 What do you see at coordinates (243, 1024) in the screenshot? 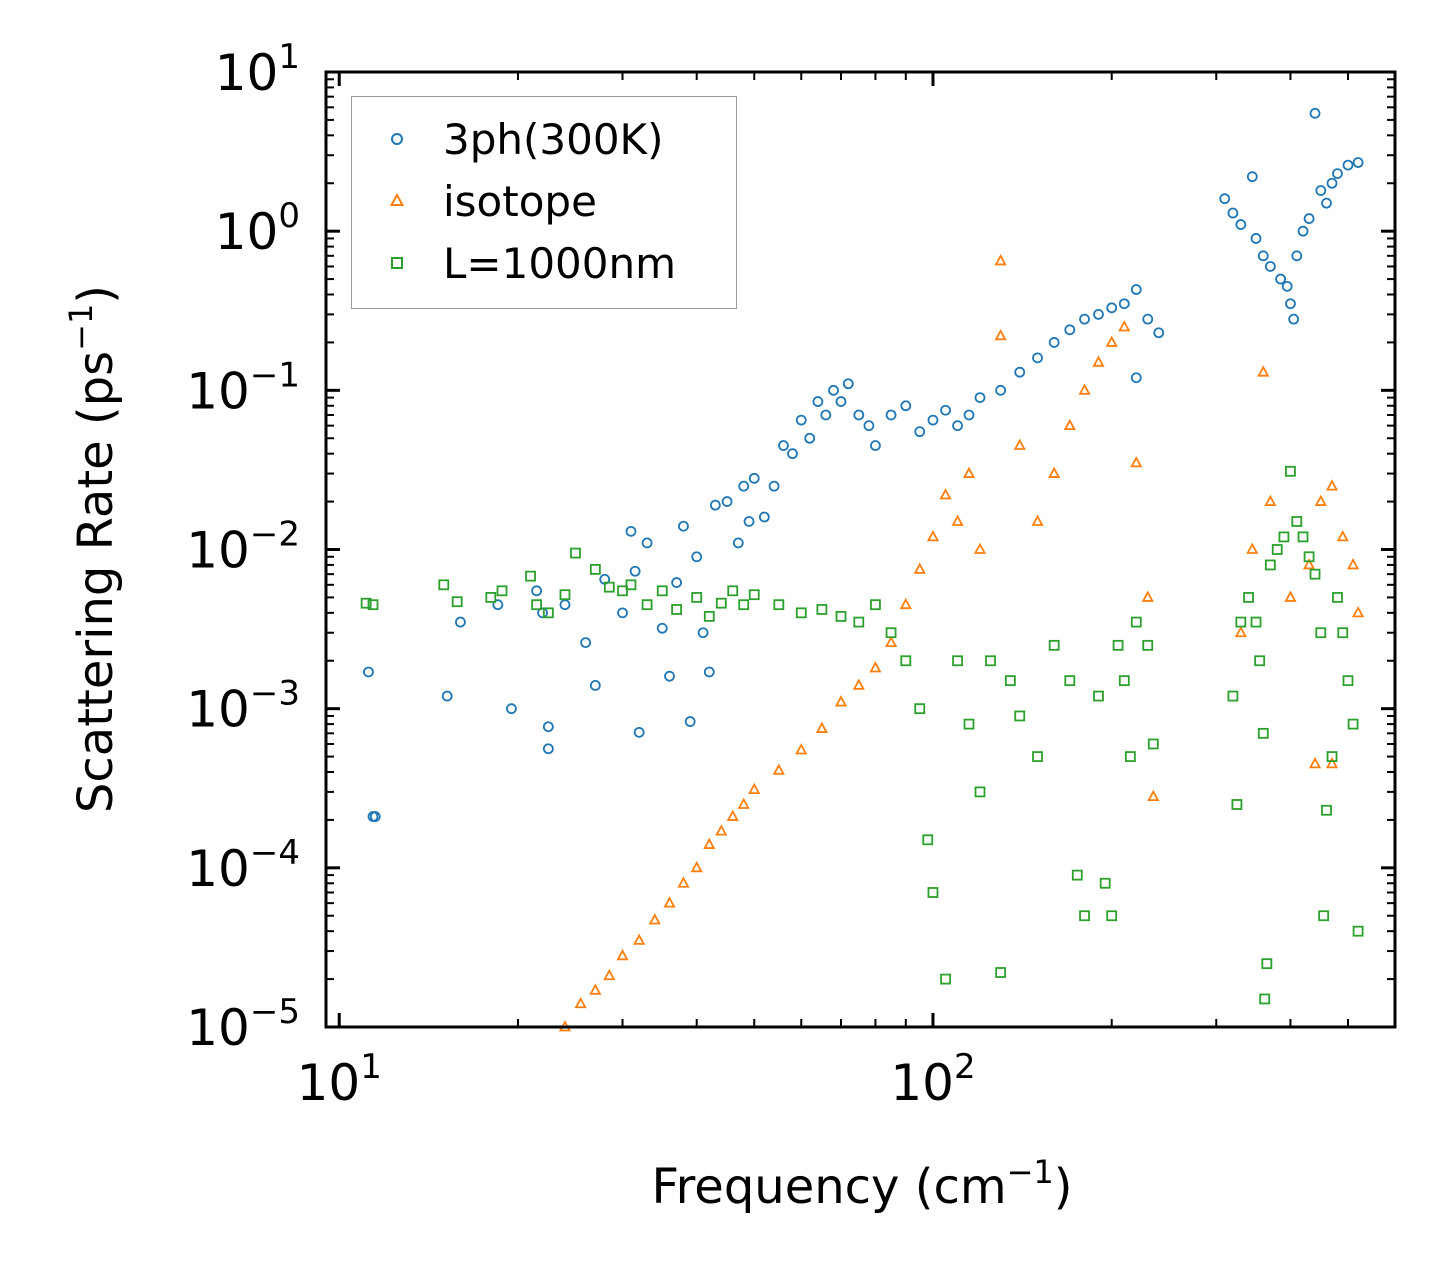
I see `tick-label: 10⁻⁵` at bounding box center [243, 1024].